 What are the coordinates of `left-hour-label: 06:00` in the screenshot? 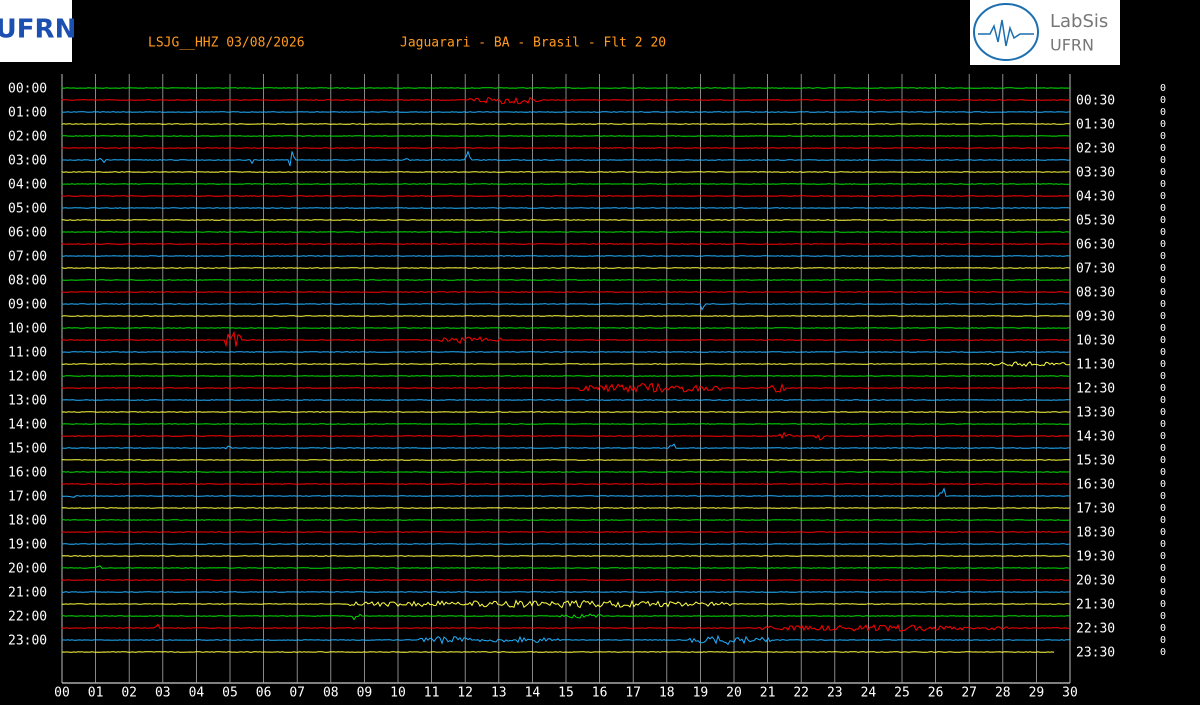 It's located at (27, 233).